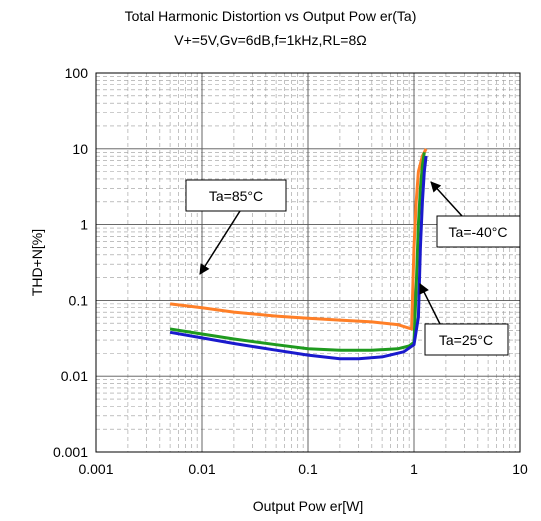 Image resolution: width=541 pixels, height=521 pixels. What do you see at coordinates (520, 469) in the screenshot?
I see `x-tick-label: 10` at bounding box center [520, 469].